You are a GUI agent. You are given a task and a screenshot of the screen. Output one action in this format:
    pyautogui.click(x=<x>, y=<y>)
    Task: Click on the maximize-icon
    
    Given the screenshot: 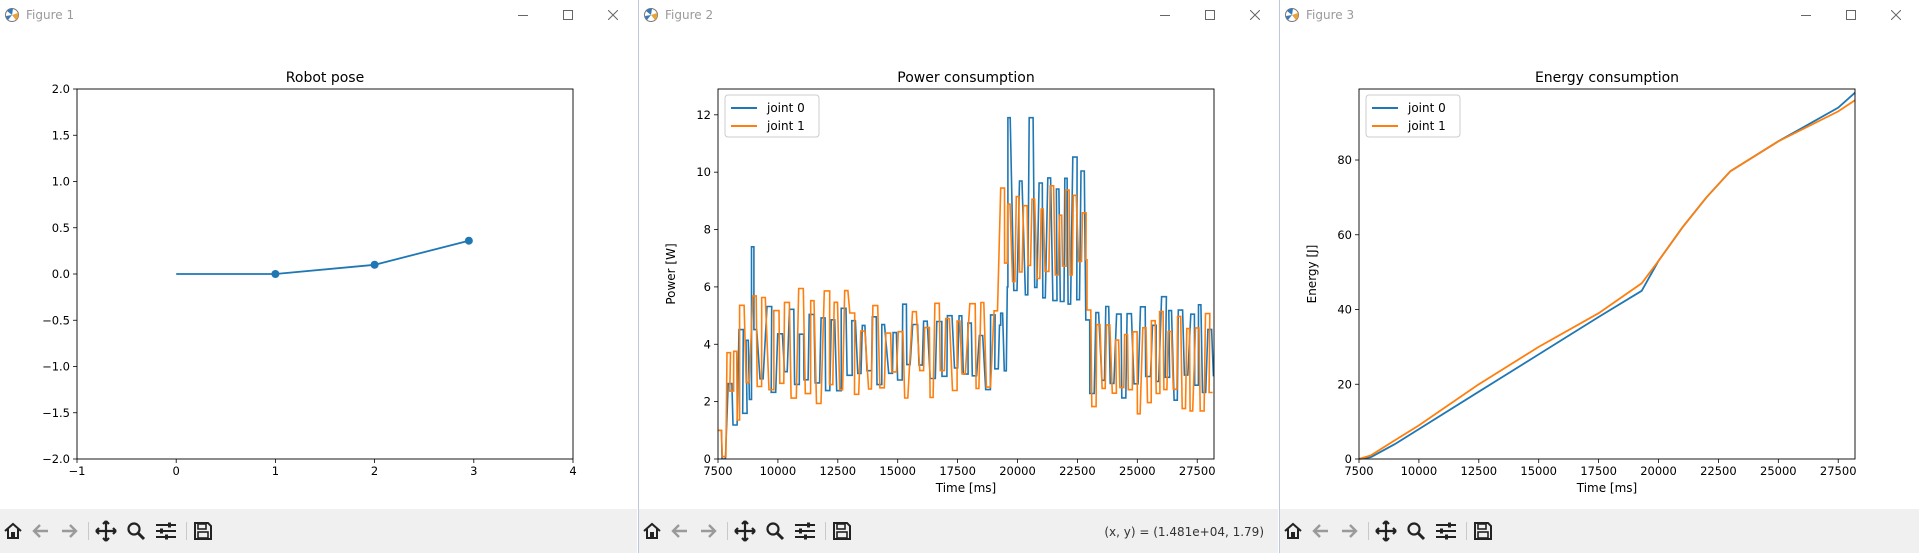 What is the action you would take?
    pyautogui.click(x=1851, y=15)
    